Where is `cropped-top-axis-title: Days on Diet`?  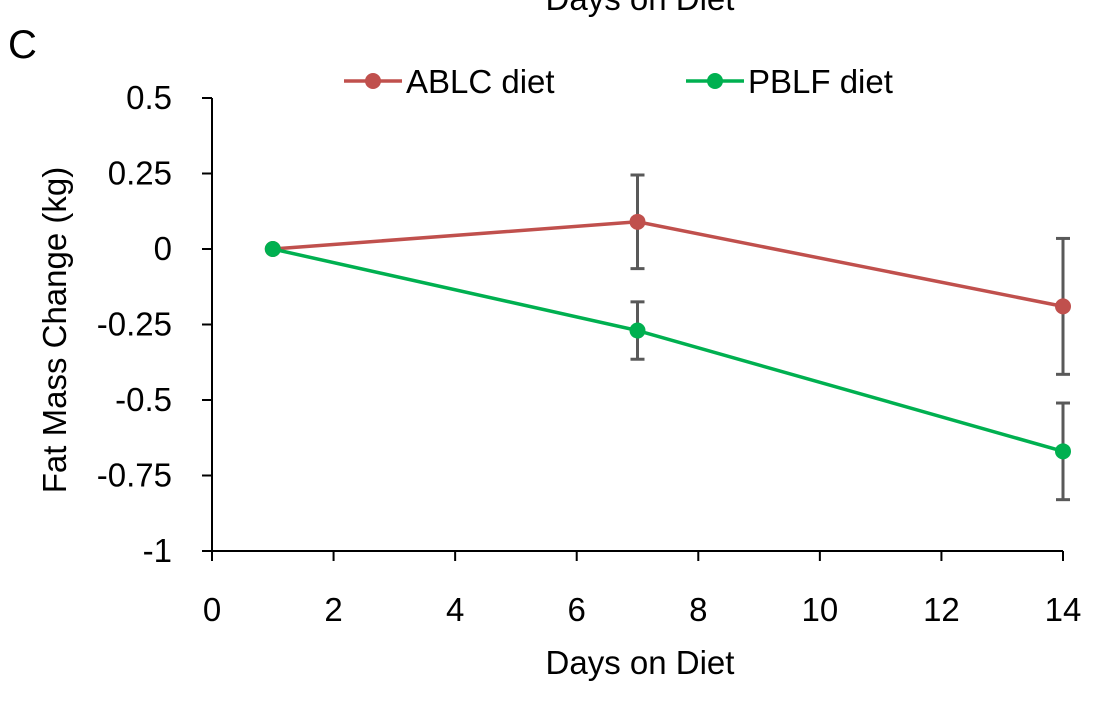
cropped-top-axis-title: Days on Diet is located at coordinates (640, 8).